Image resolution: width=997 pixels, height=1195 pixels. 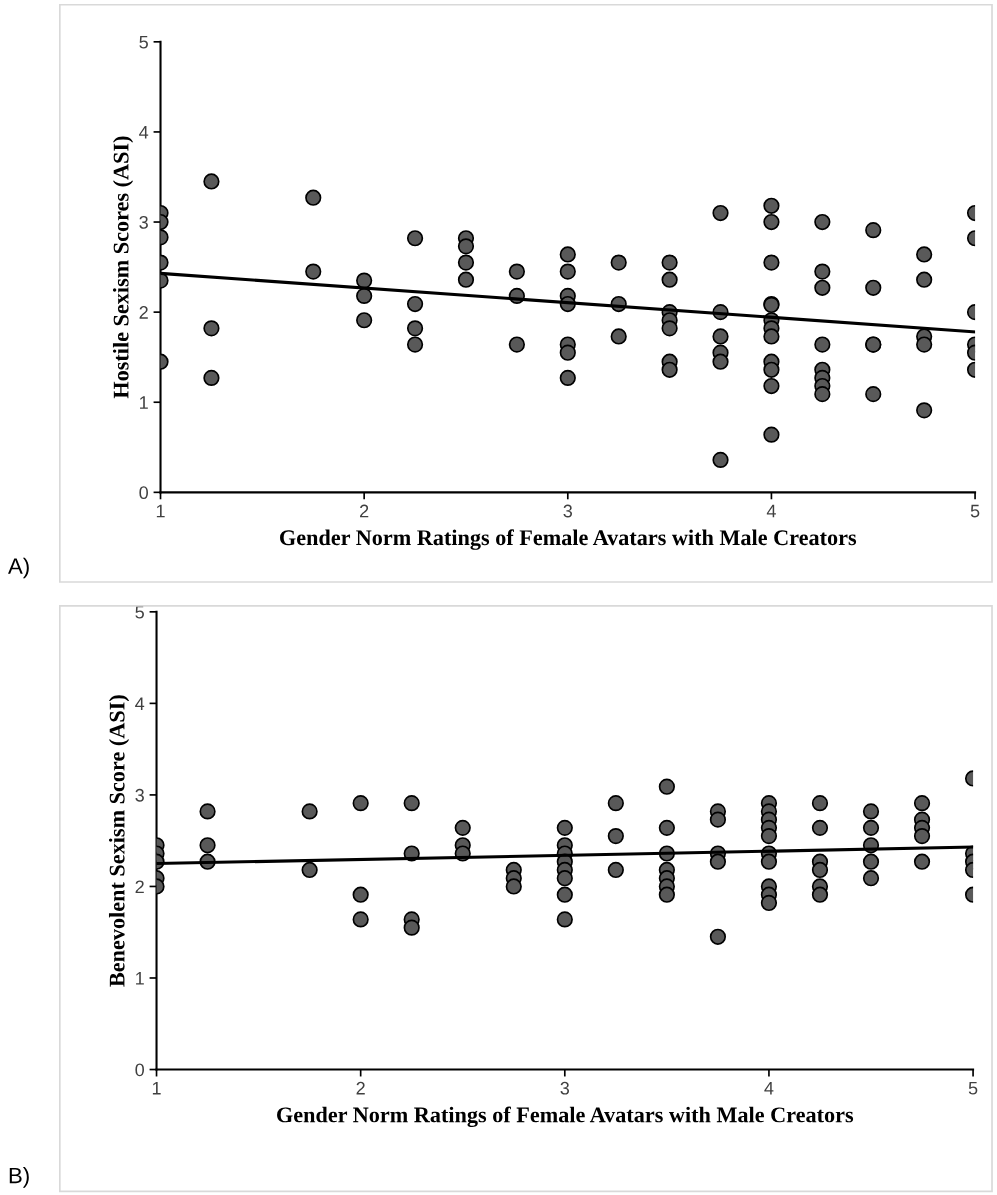 What do you see at coordinates (18, 568) in the screenshot?
I see `text: A)` at bounding box center [18, 568].